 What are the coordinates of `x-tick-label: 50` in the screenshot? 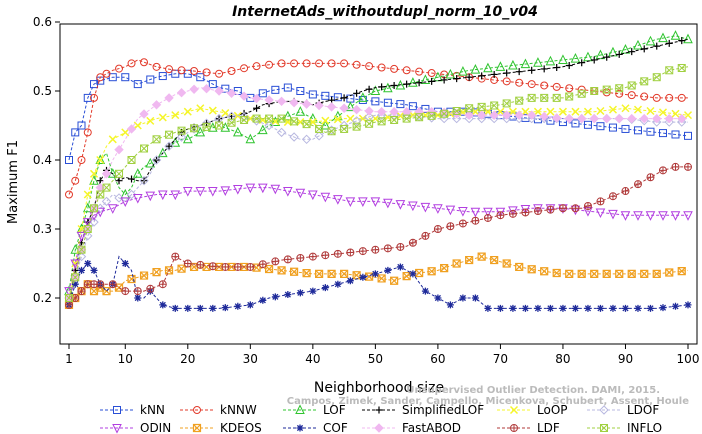 It's located at (375, 359).